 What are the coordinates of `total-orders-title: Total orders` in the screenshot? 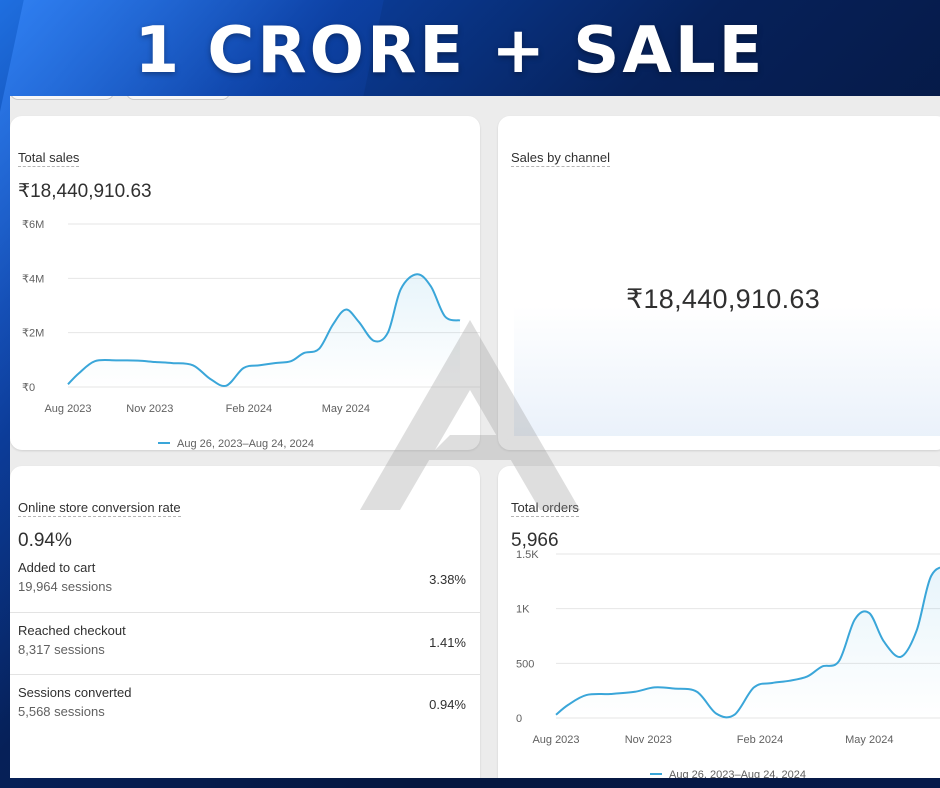 It's located at (545, 508).